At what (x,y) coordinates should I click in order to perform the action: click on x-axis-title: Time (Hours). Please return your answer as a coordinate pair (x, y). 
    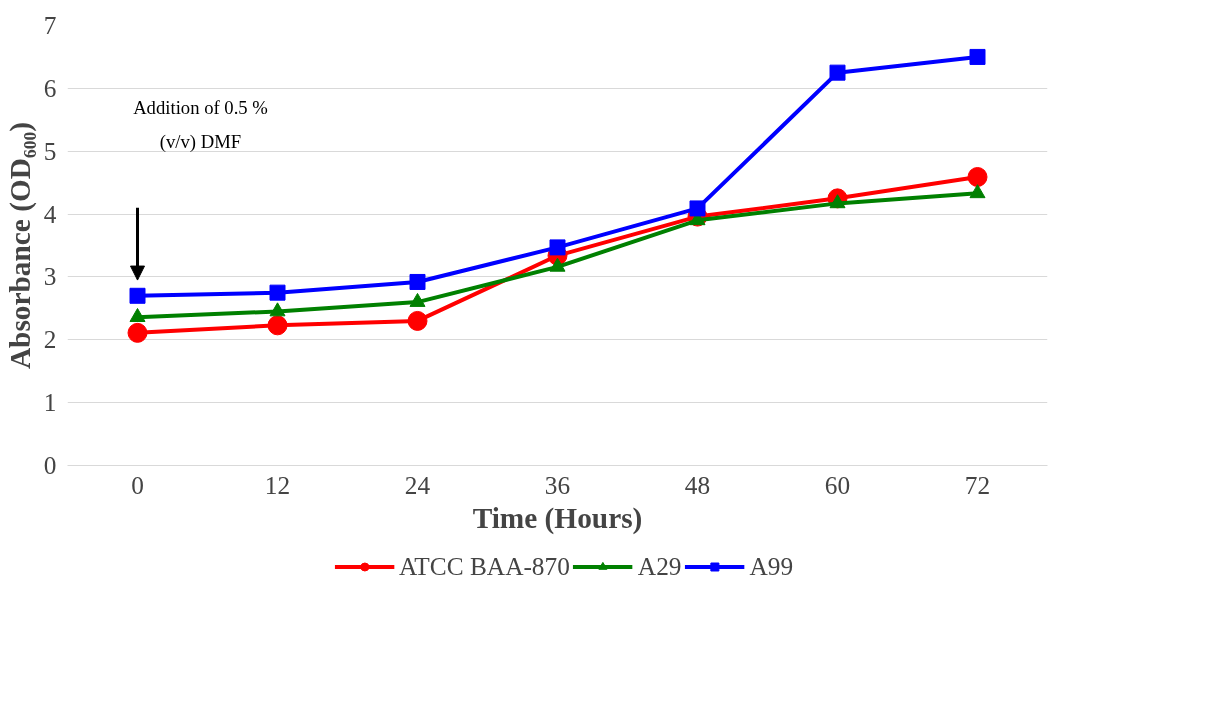
    Looking at the image, I should click on (557, 518).